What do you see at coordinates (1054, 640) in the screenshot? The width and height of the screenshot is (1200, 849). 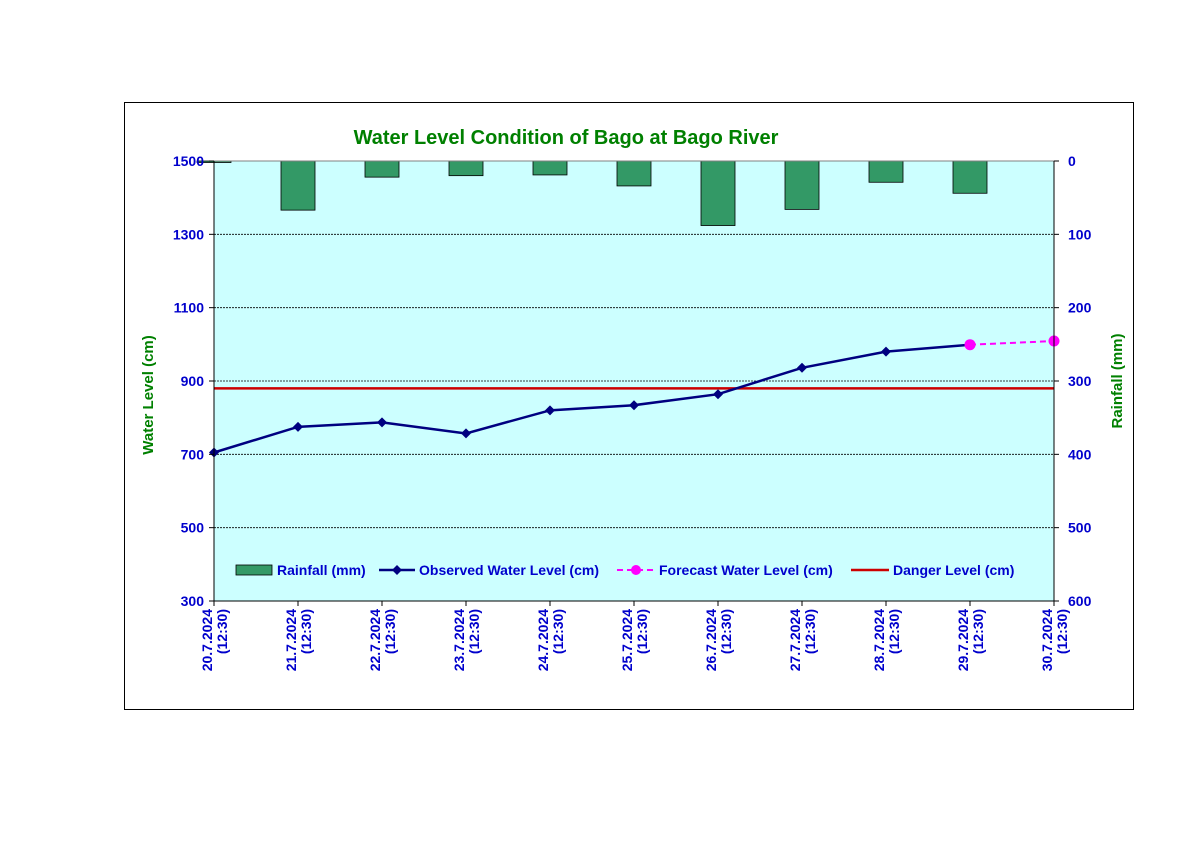 I see `x-tick-label: 30.7.2024(12:30)` at bounding box center [1054, 640].